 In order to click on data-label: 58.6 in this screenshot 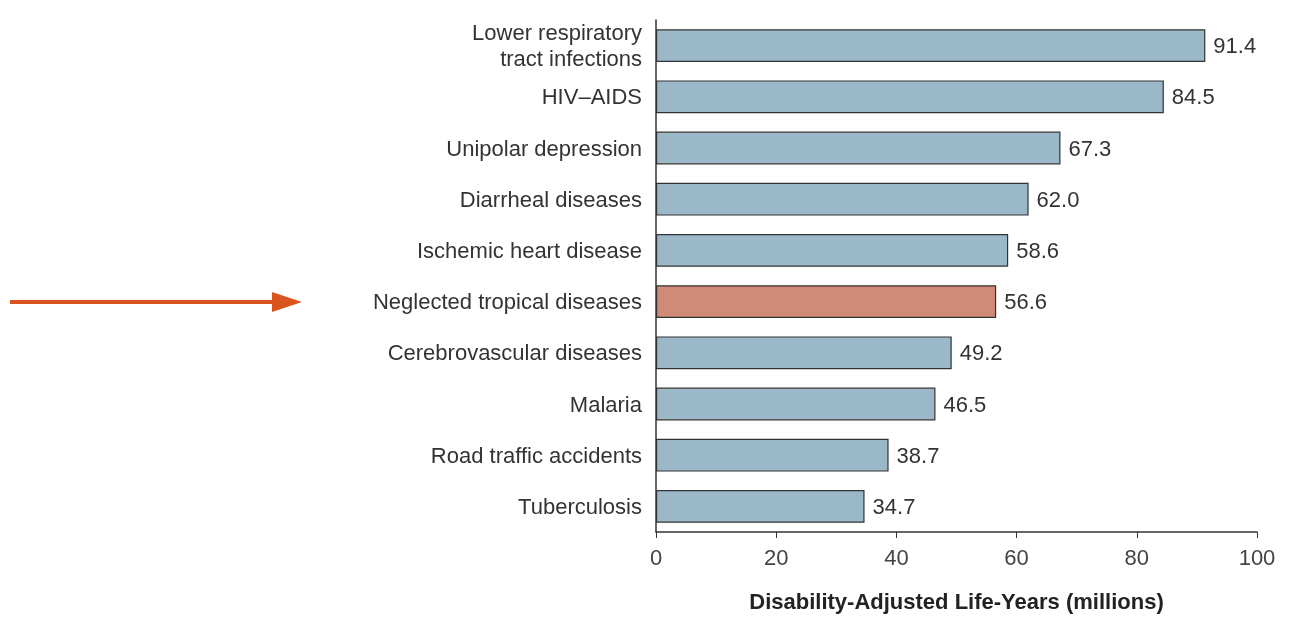, I will do `click(1038, 250)`.